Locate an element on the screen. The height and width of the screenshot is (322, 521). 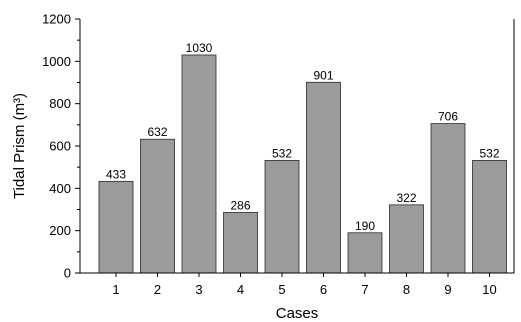
x-ticks-layer: 1 2 3 4 5 6 7 8 9 10 is located at coordinates (304, 285).